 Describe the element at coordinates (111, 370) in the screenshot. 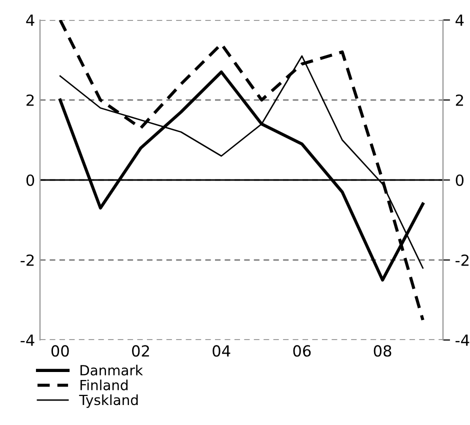

I see `legend-label: Danmark` at that location.